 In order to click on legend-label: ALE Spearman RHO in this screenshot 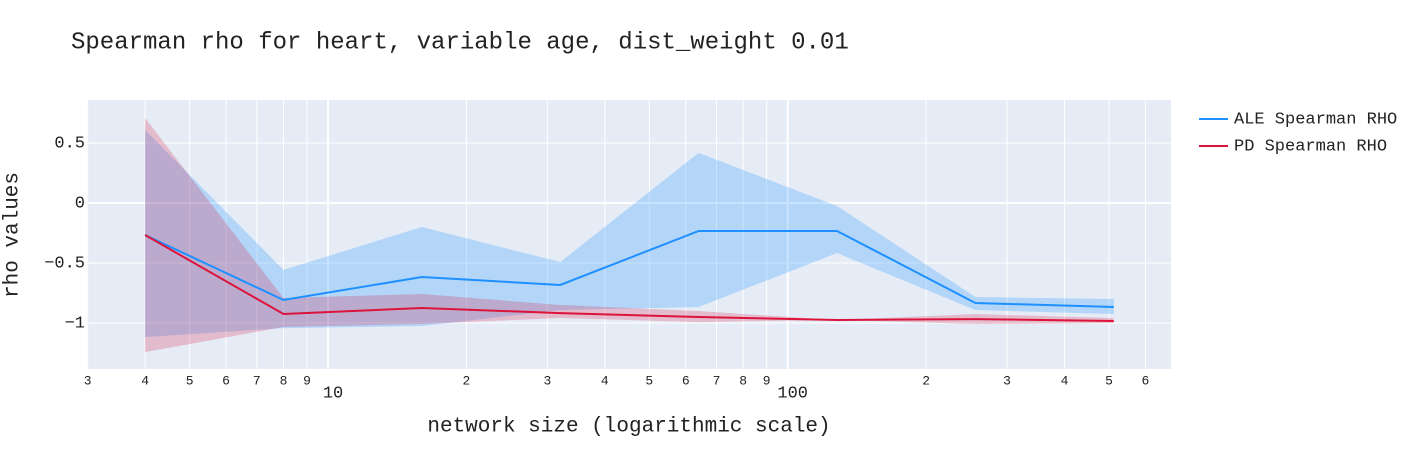, I will do `click(1315, 119)`.